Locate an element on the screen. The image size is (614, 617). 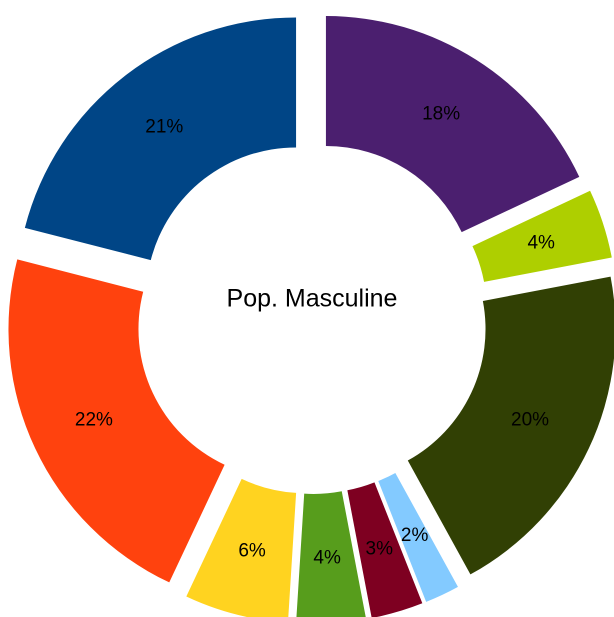
data-label: 22% is located at coordinates (94, 420).